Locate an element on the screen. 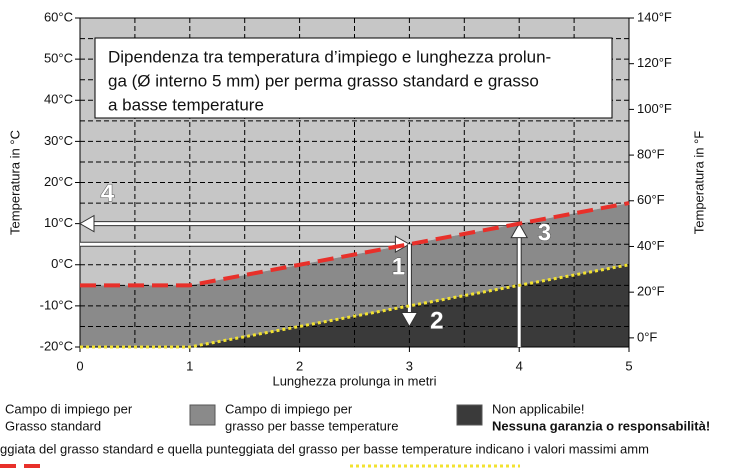 The image size is (742, 471). x-tick-label: 0 is located at coordinates (79, 365).